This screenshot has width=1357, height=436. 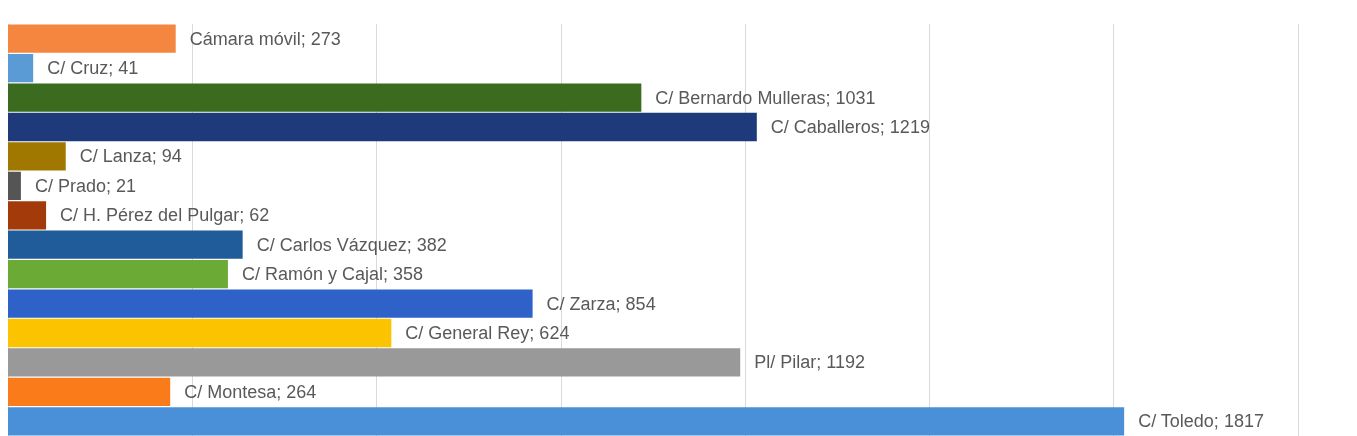 What do you see at coordinates (809, 362) in the screenshot?
I see `data-label: Pl/ Pilar; 1192` at bounding box center [809, 362].